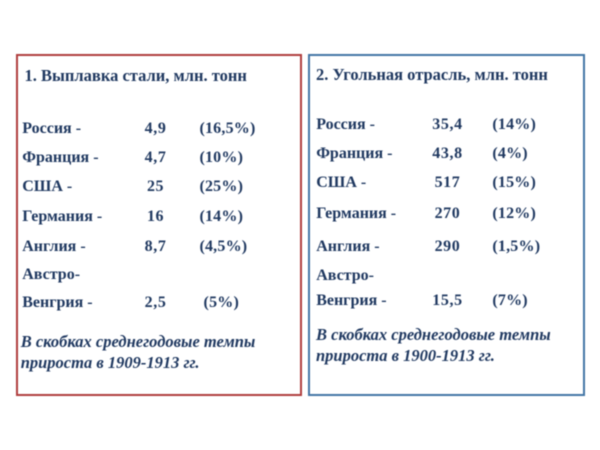 The image size is (600, 450). I want to click on coal-row-france: Франция - 43,8 (4%), so click(421, 154).